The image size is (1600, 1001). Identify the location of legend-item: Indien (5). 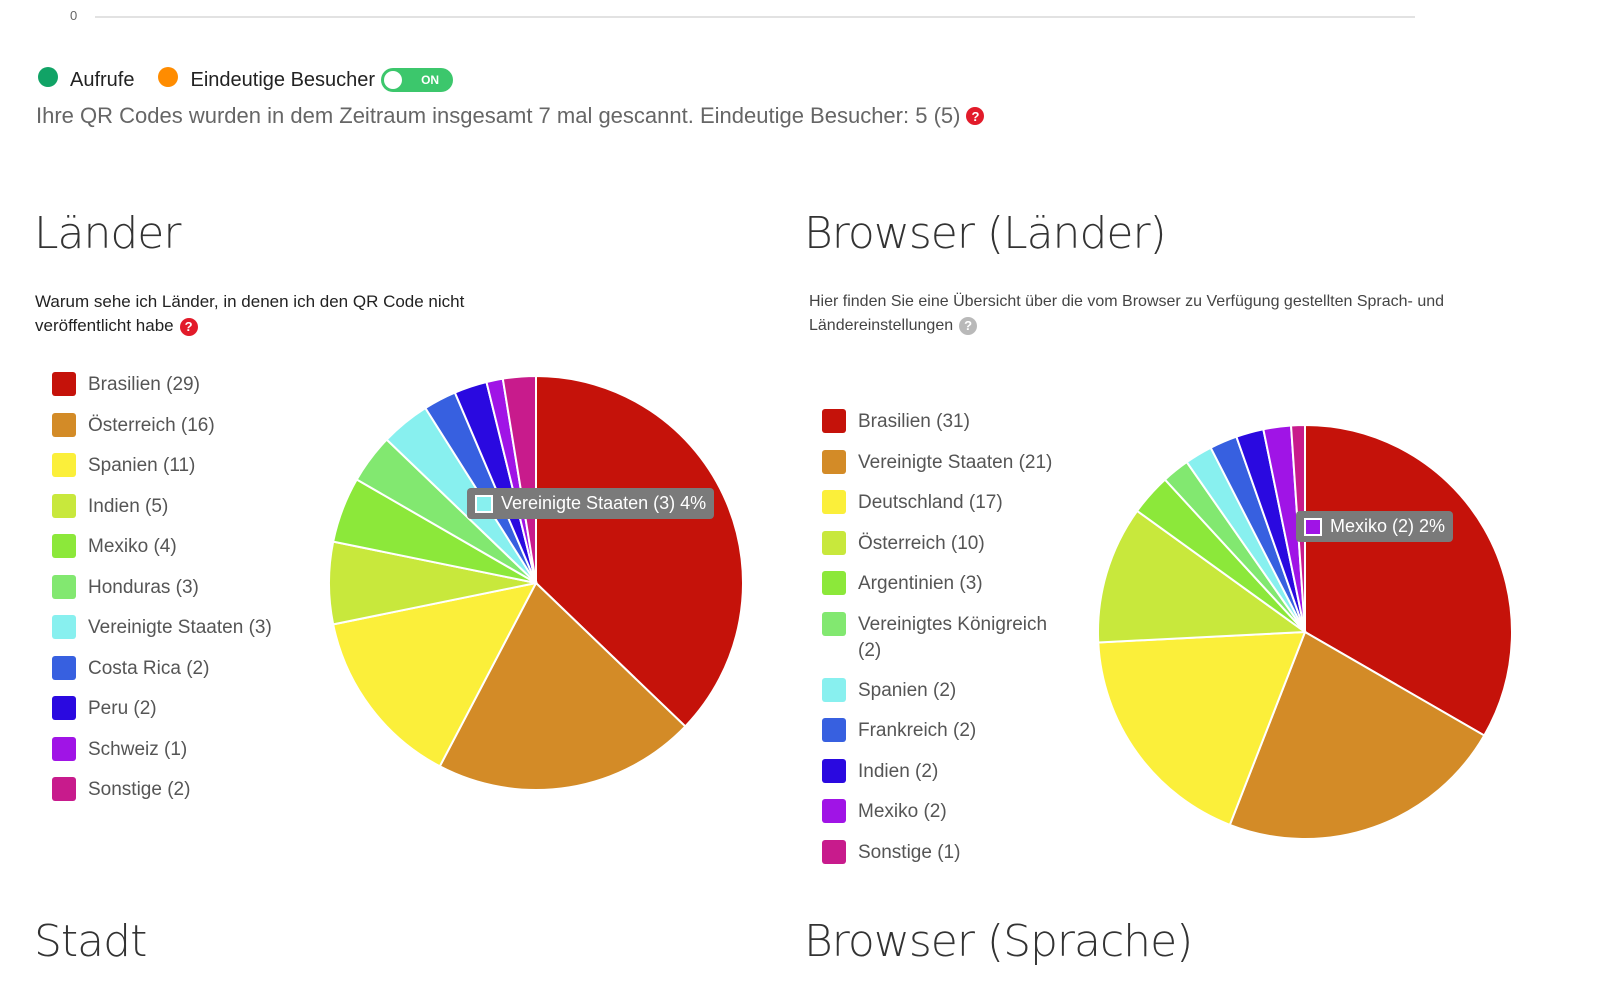
(162, 506).